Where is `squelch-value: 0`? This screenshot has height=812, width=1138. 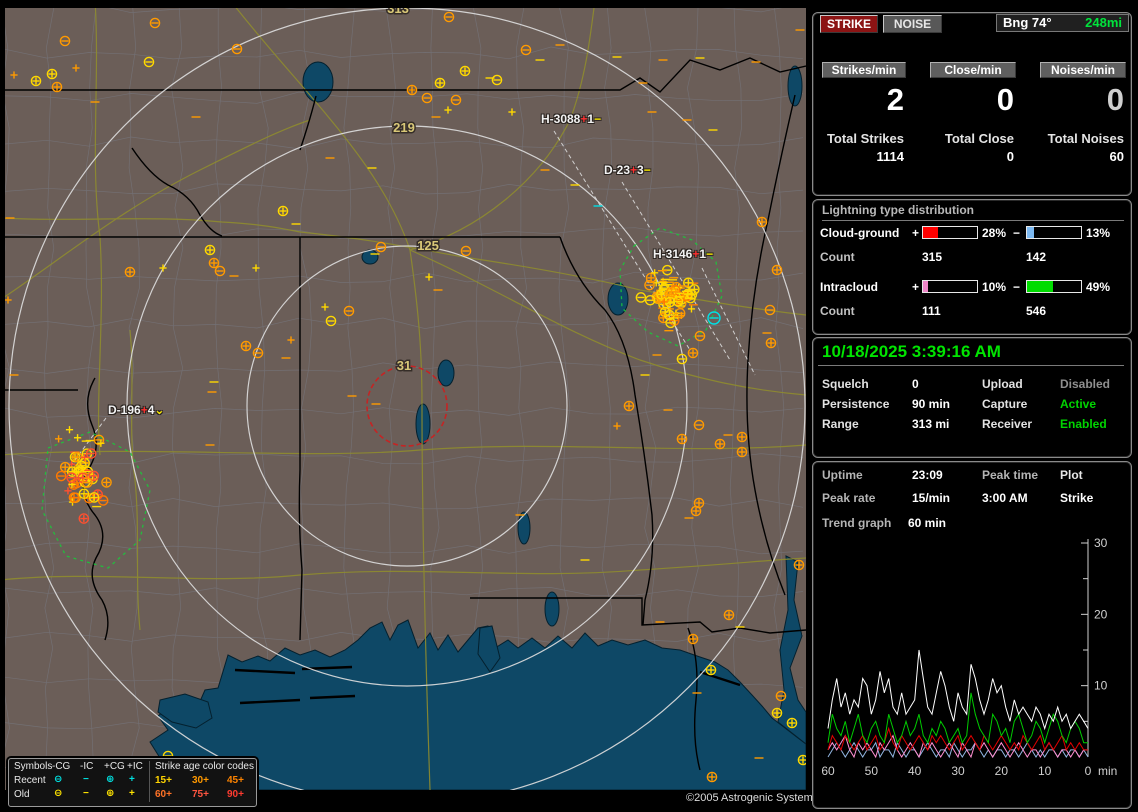
squelch-value: 0 is located at coordinates (915, 384).